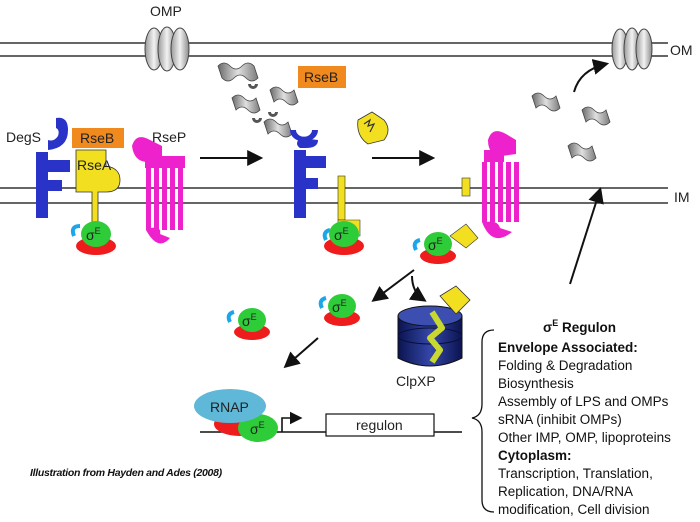 This screenshot has height=522, width=700. I want to click on envelope-item: Folding & Degradation, so click(565, 365).